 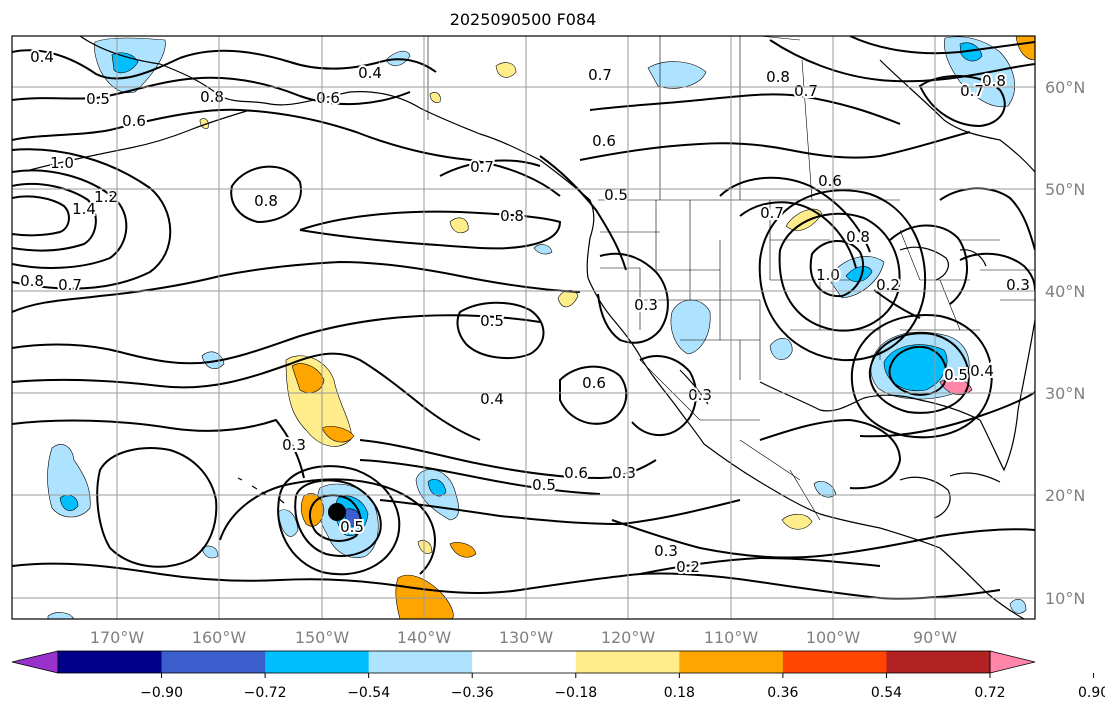 What do you see at coordinates (322, 637) in the screenshot?
I see `longitude-tick-label: 150°W` at bounding box center [322, 637].